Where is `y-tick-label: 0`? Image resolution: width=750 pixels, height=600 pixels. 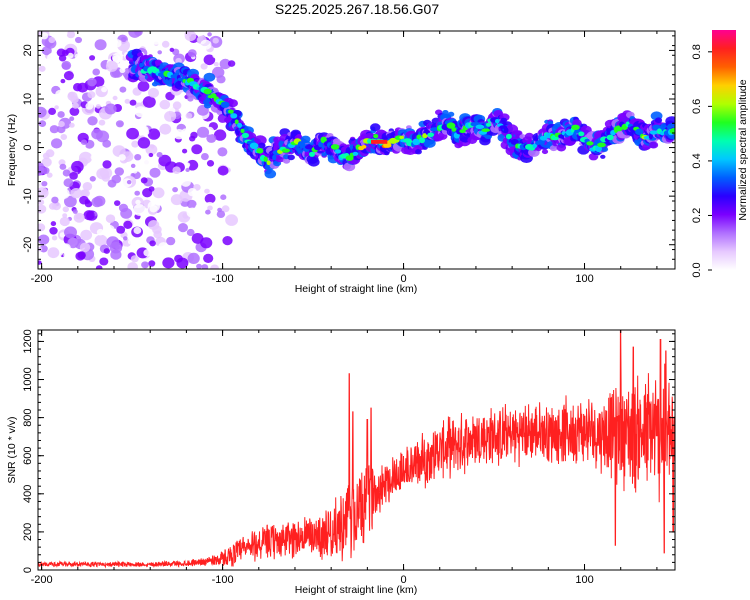
y-tick-label: 0 is located at coordinates (28, 148).